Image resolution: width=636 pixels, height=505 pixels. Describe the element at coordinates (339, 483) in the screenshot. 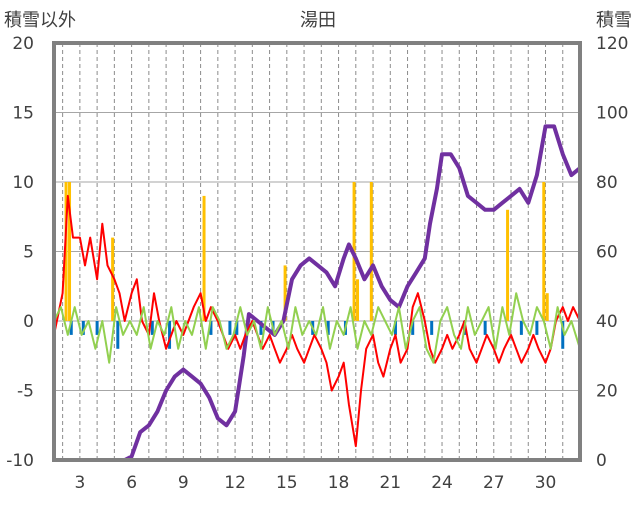

I see `x-tick-5: 18` at that location.